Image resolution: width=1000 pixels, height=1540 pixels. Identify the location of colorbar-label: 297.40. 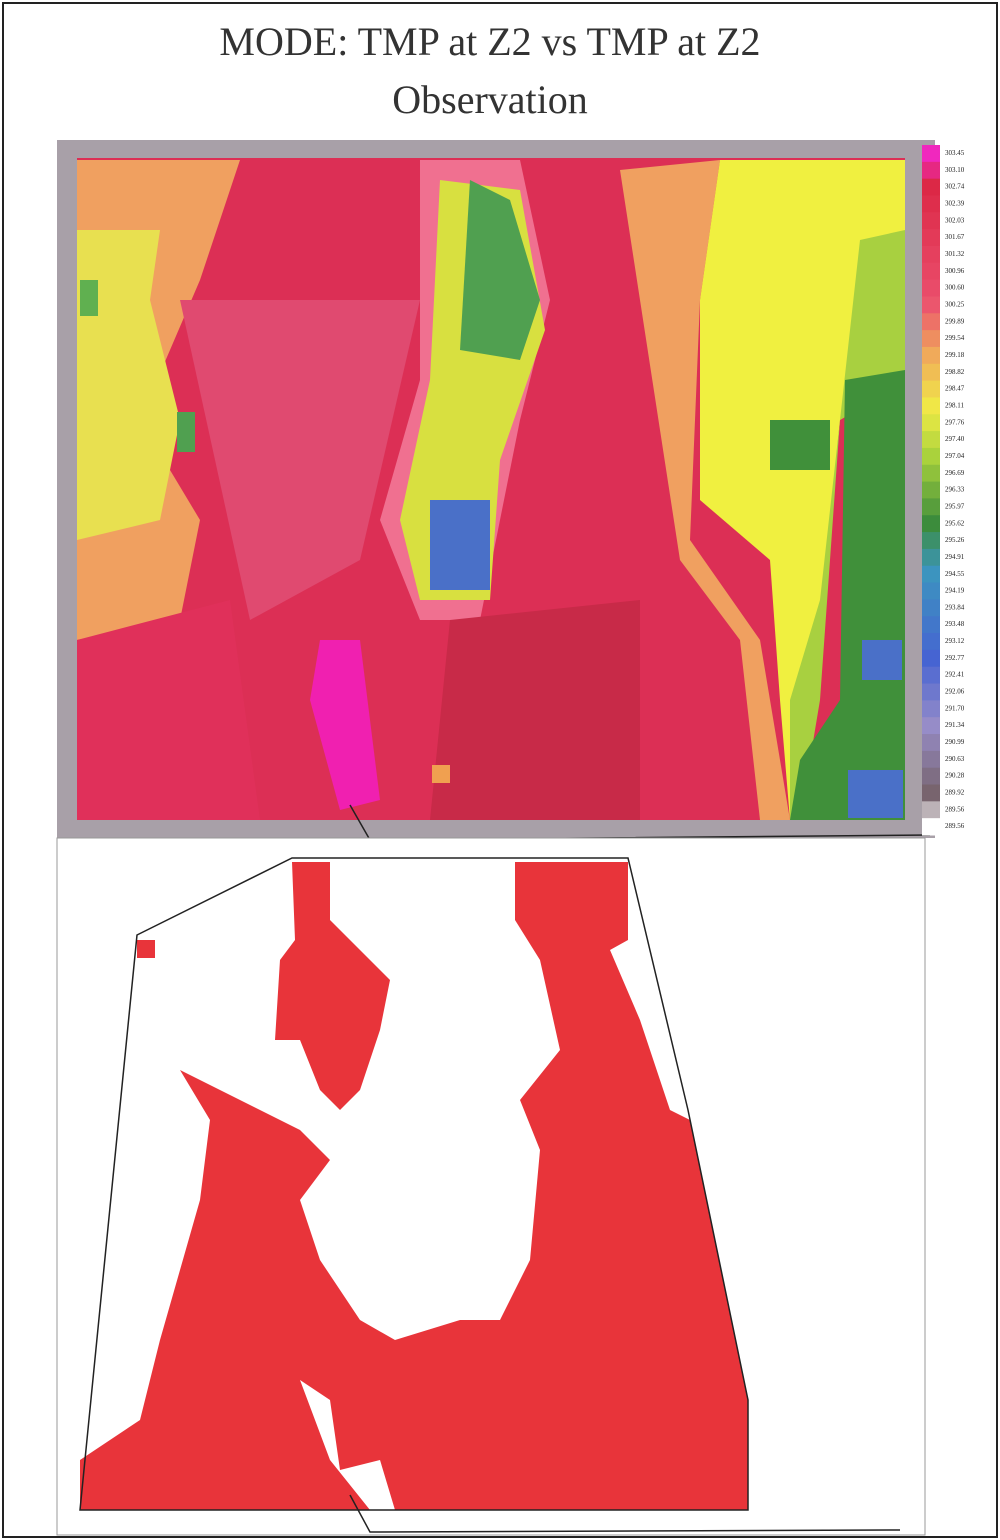
(955, 439).